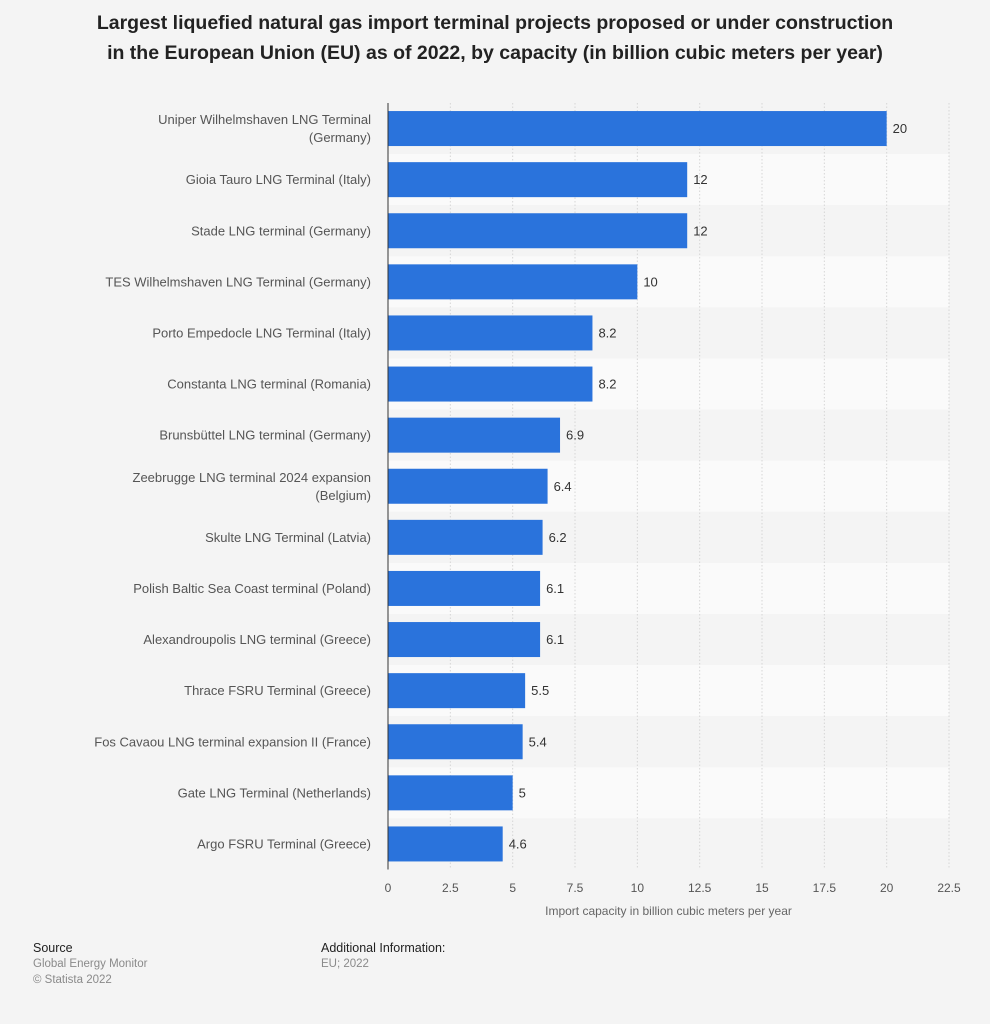 Image resolution: width=990 pixels, height=1024 pixels. Describe the element at coordinates (388, 888) in the screenshot. I see `x-tick-label: 0` at that location.